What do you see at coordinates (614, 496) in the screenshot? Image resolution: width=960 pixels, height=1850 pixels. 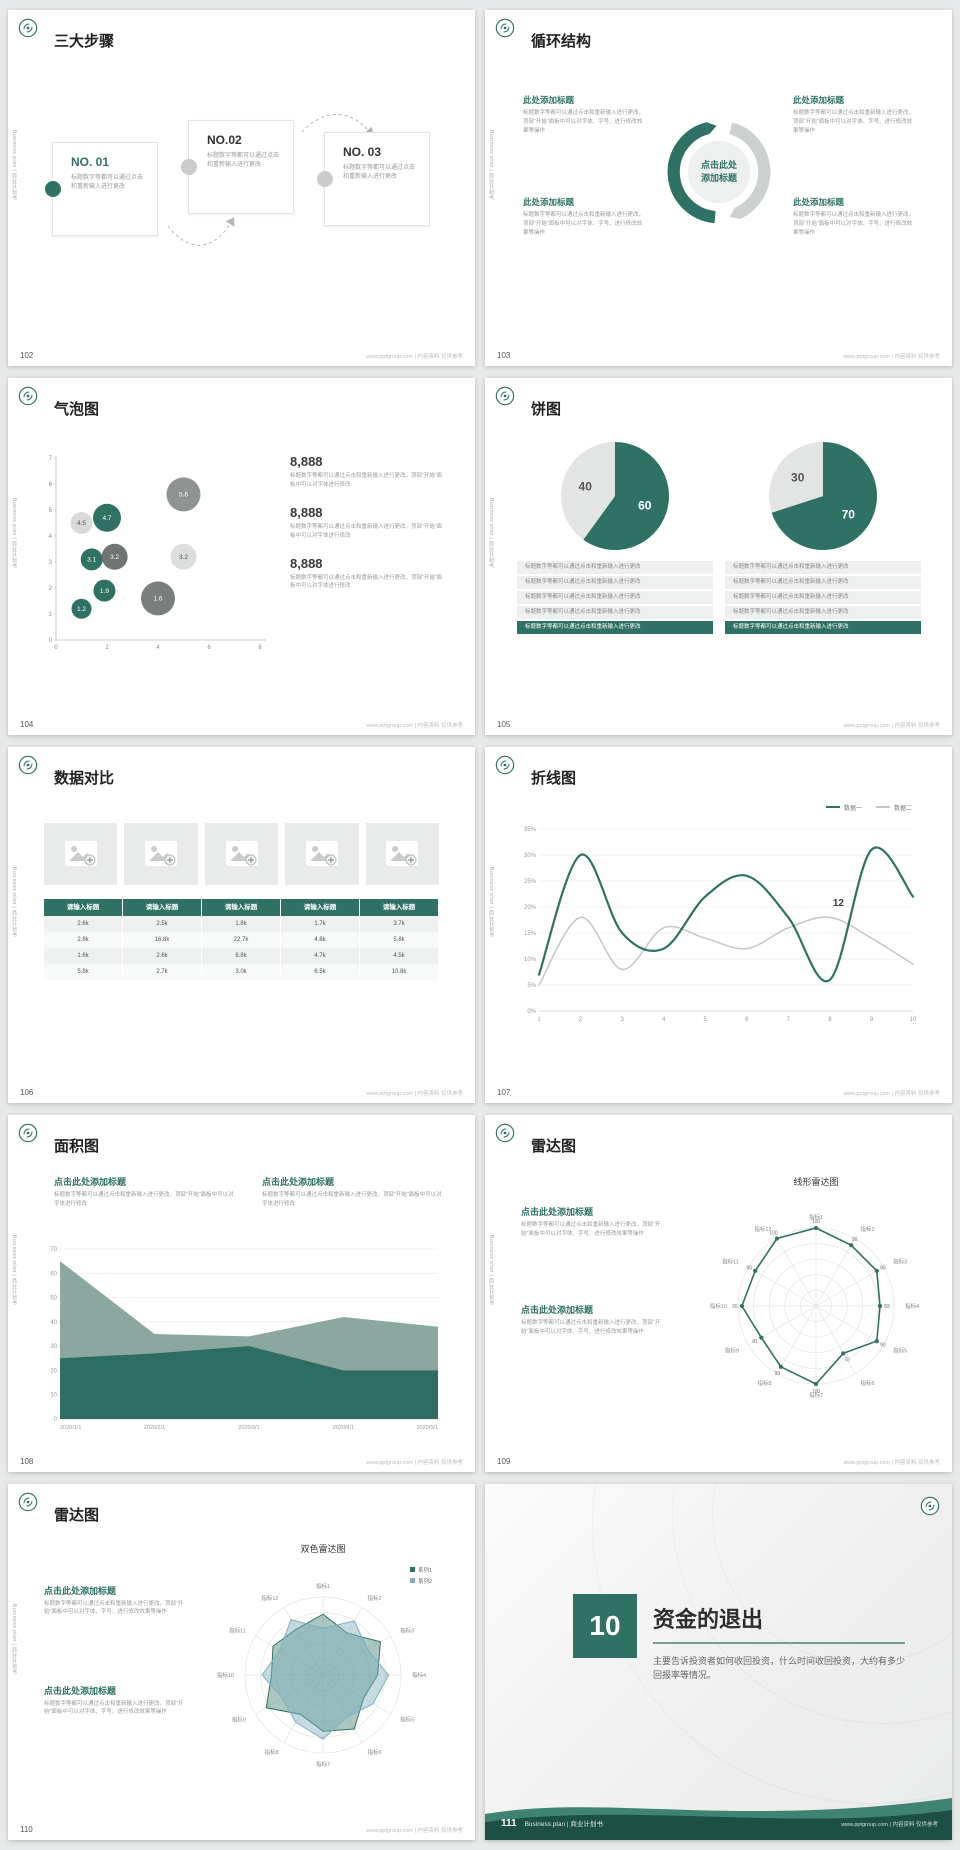 I see `pie-chart-a: 60 40` at bounding box center [614, 496].